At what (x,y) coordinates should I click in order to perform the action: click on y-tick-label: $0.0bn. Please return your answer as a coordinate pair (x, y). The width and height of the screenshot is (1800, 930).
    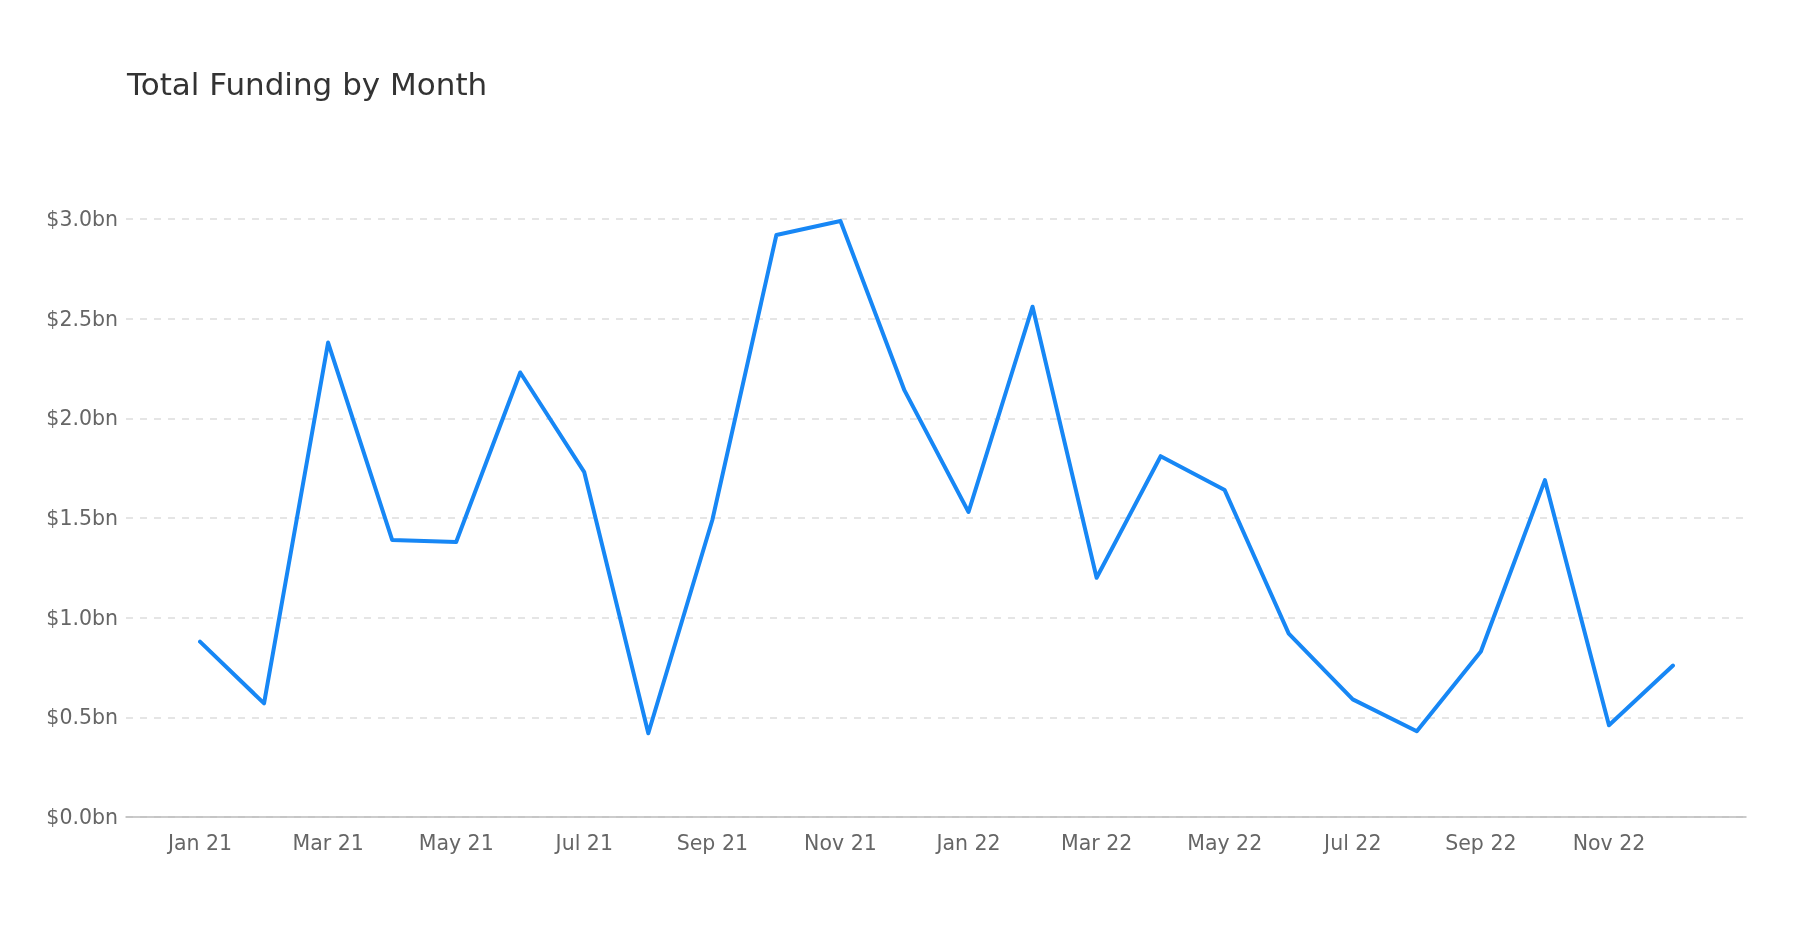
    Looking at the image, I should click on (82, 817).